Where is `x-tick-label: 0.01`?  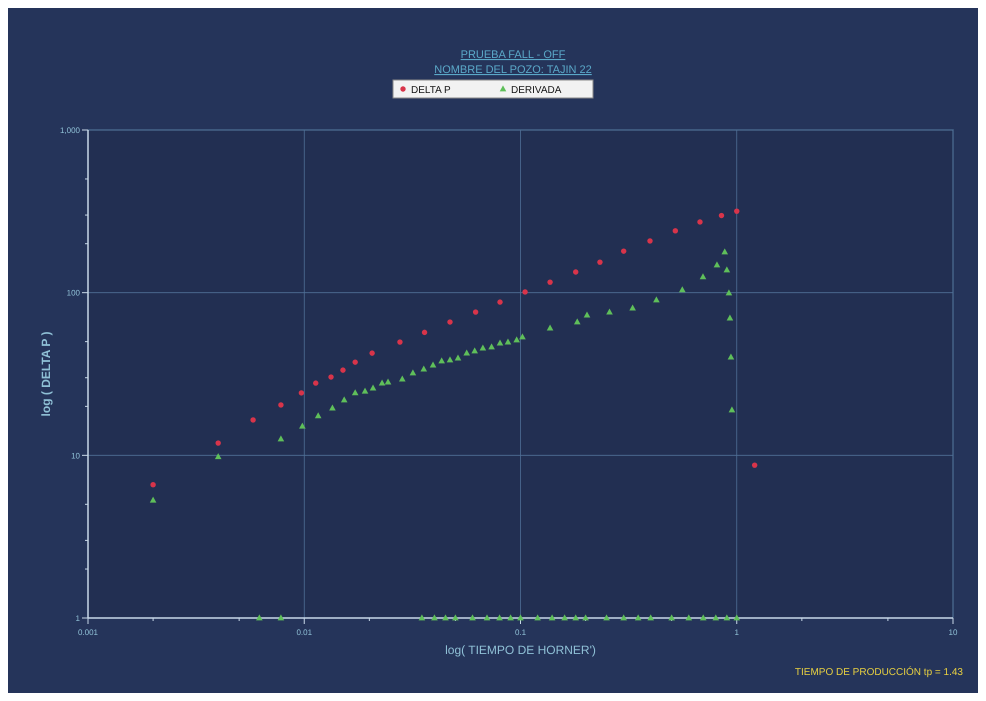 x-tick-label: 0.01 is located at coordinates (304, 632).